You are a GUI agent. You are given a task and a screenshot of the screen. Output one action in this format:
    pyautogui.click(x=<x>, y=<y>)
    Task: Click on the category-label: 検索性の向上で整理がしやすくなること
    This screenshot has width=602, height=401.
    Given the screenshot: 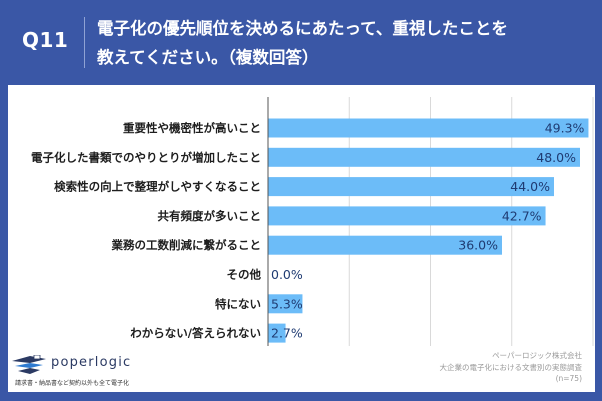 What is the action you would take?
    pyautogui.click(x=157, y=187)
    